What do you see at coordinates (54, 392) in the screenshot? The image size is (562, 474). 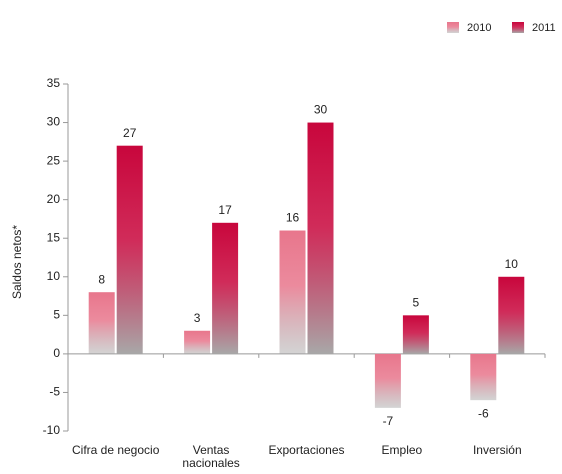 I see `y-tick-label: -5` at bounding box center [54, 392].